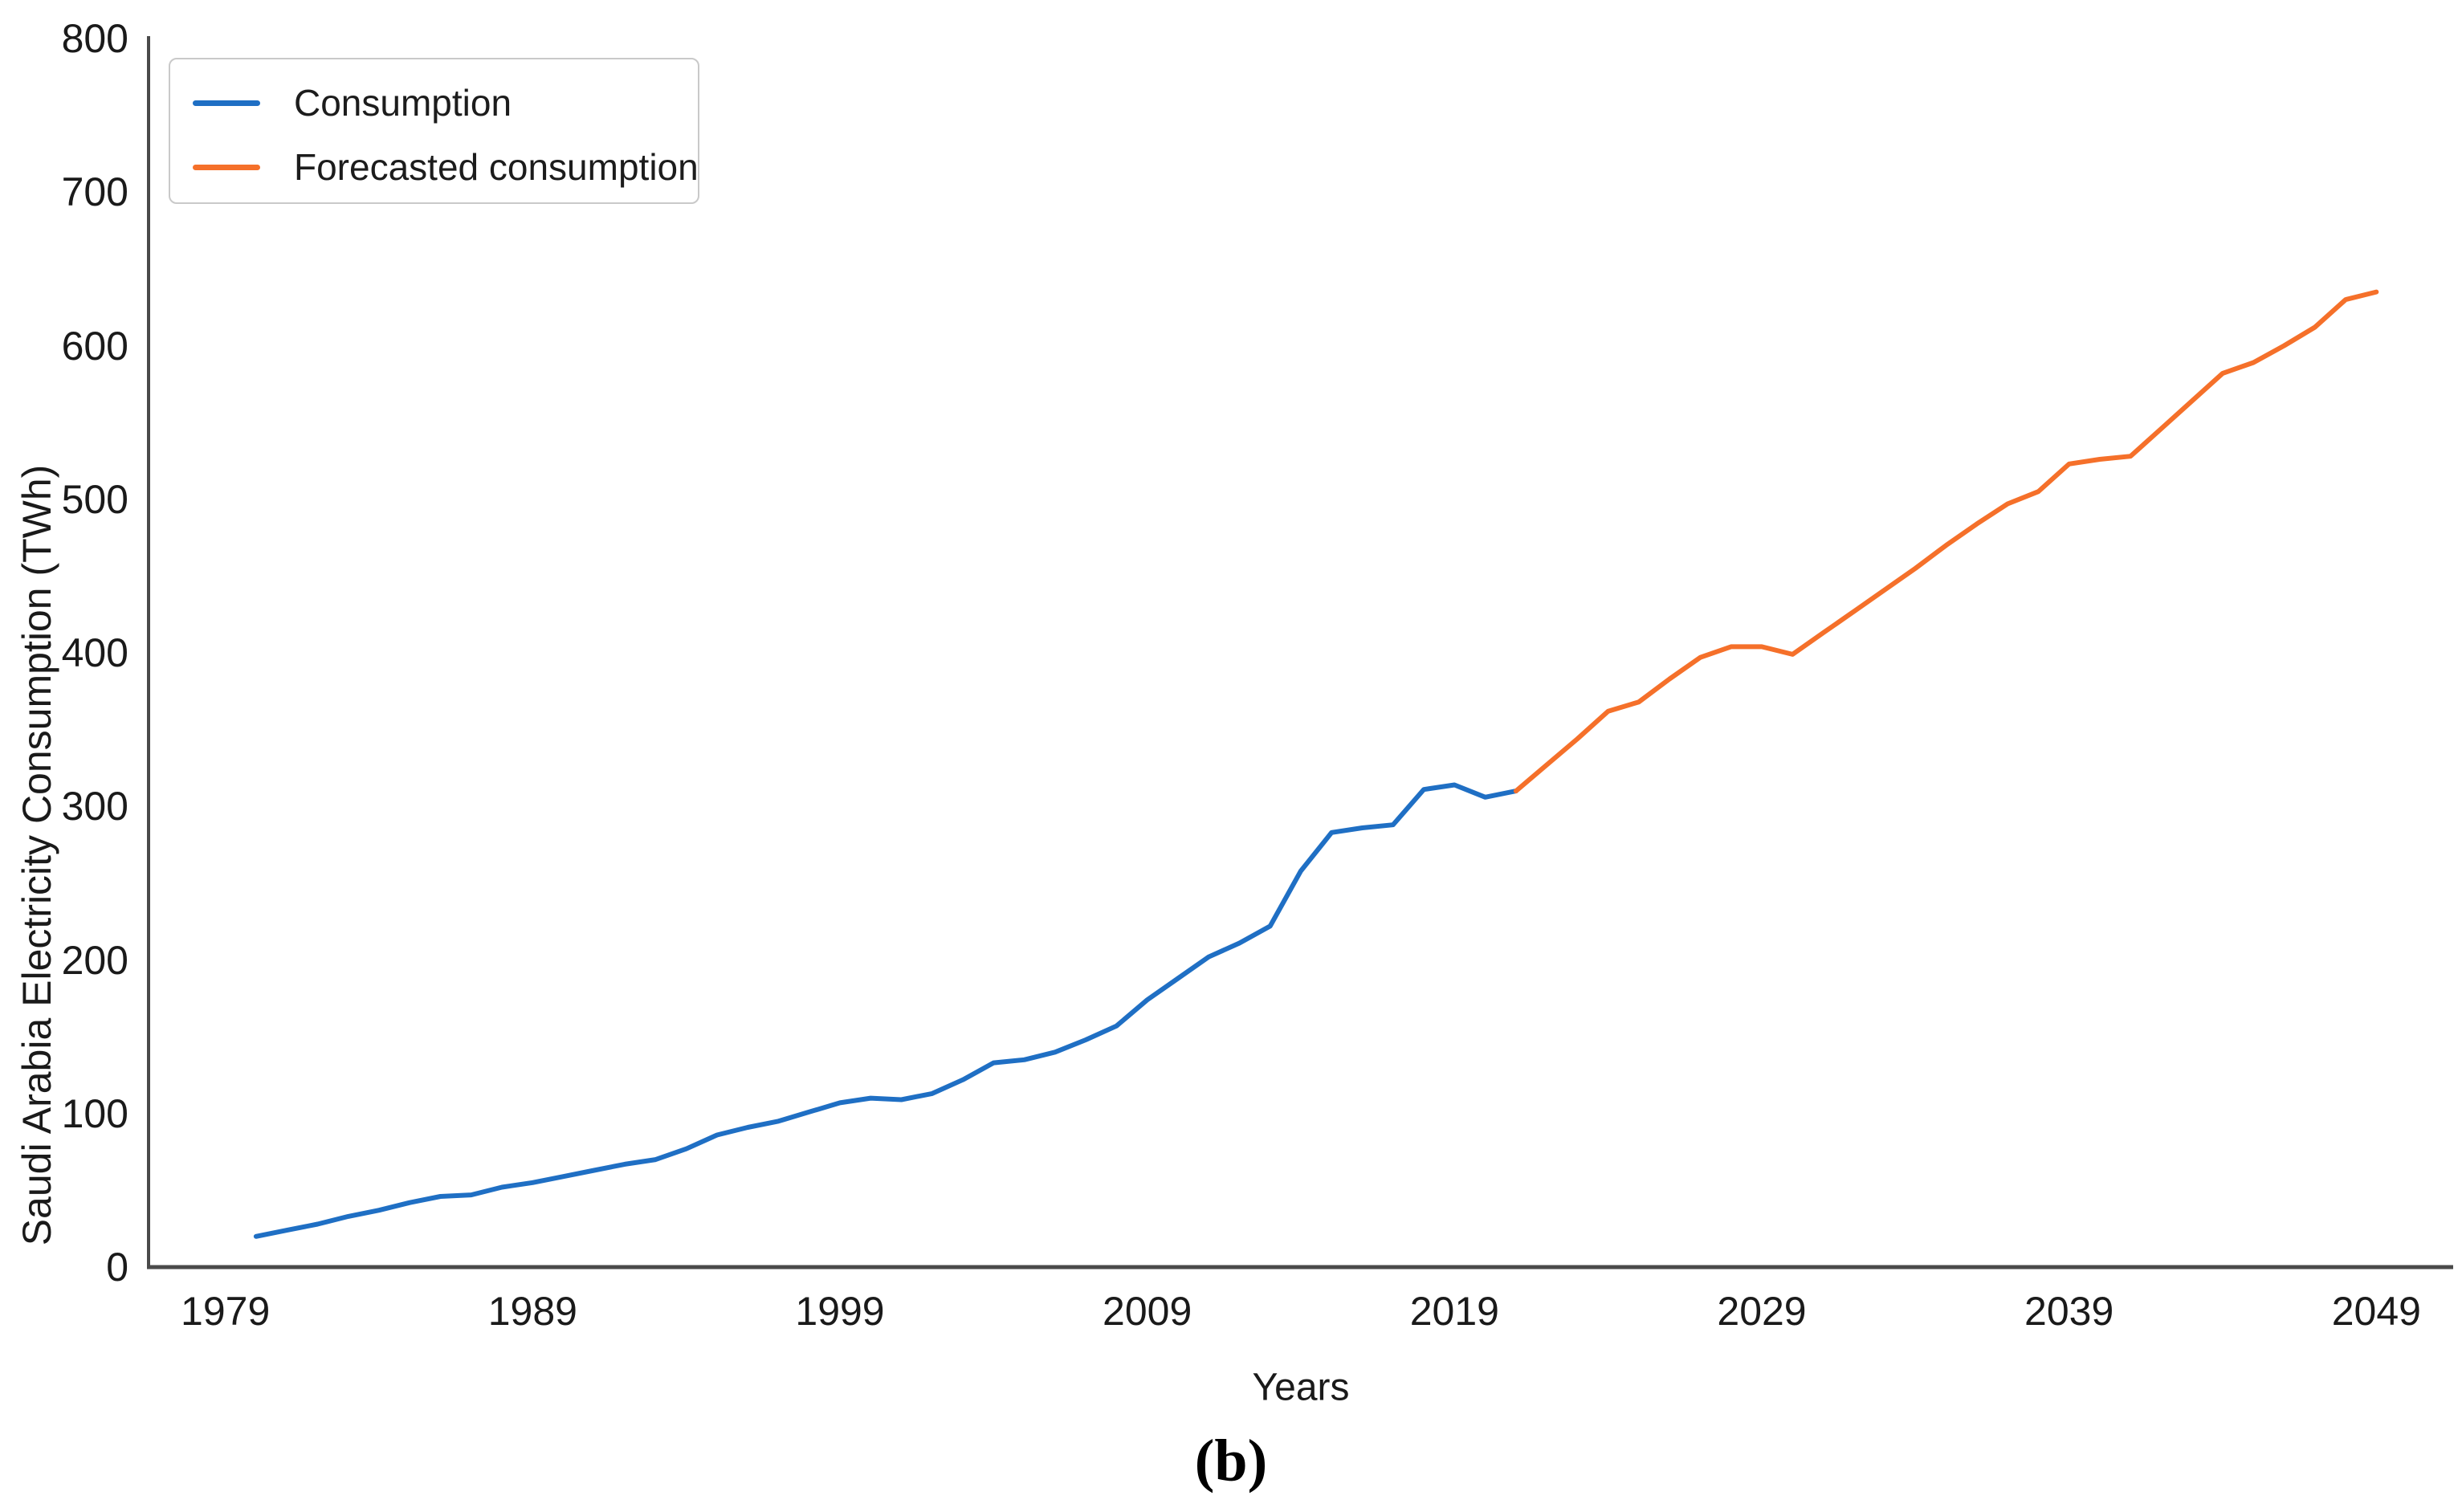 This screenshot has width=2462, height=1512. What do you see at coordinates (532, 1312) in the screenshot?
I see `x-tick-label-1989: 1989` at bounding box center [532, 1312].